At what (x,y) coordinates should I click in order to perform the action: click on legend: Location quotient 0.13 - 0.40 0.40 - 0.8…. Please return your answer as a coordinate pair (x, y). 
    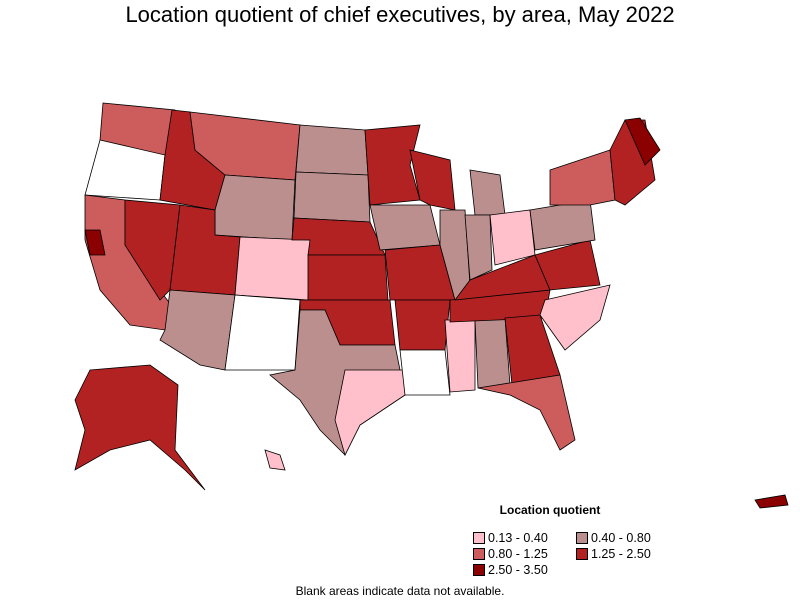
    Looking at the image, I should click on (570, 540).